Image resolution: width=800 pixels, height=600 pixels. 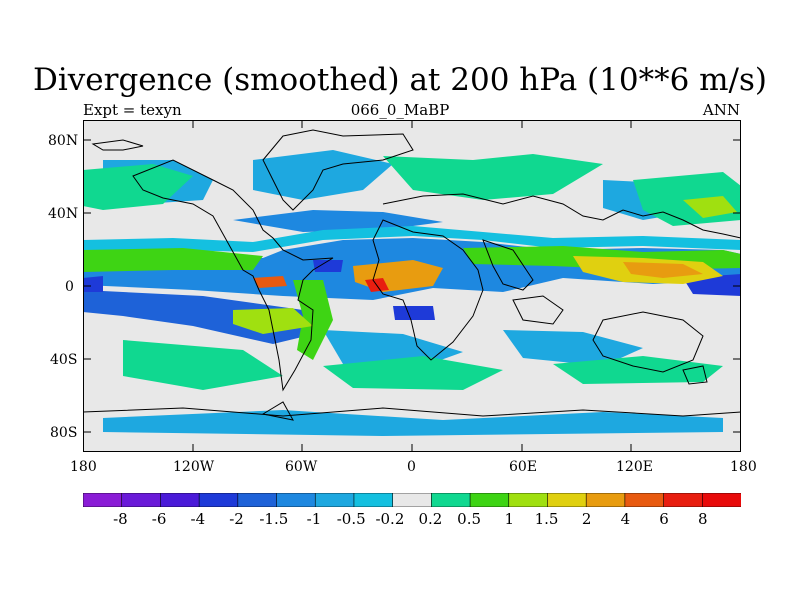 I want to click on lat-tick-label: 0, so click(x=69, y=287).